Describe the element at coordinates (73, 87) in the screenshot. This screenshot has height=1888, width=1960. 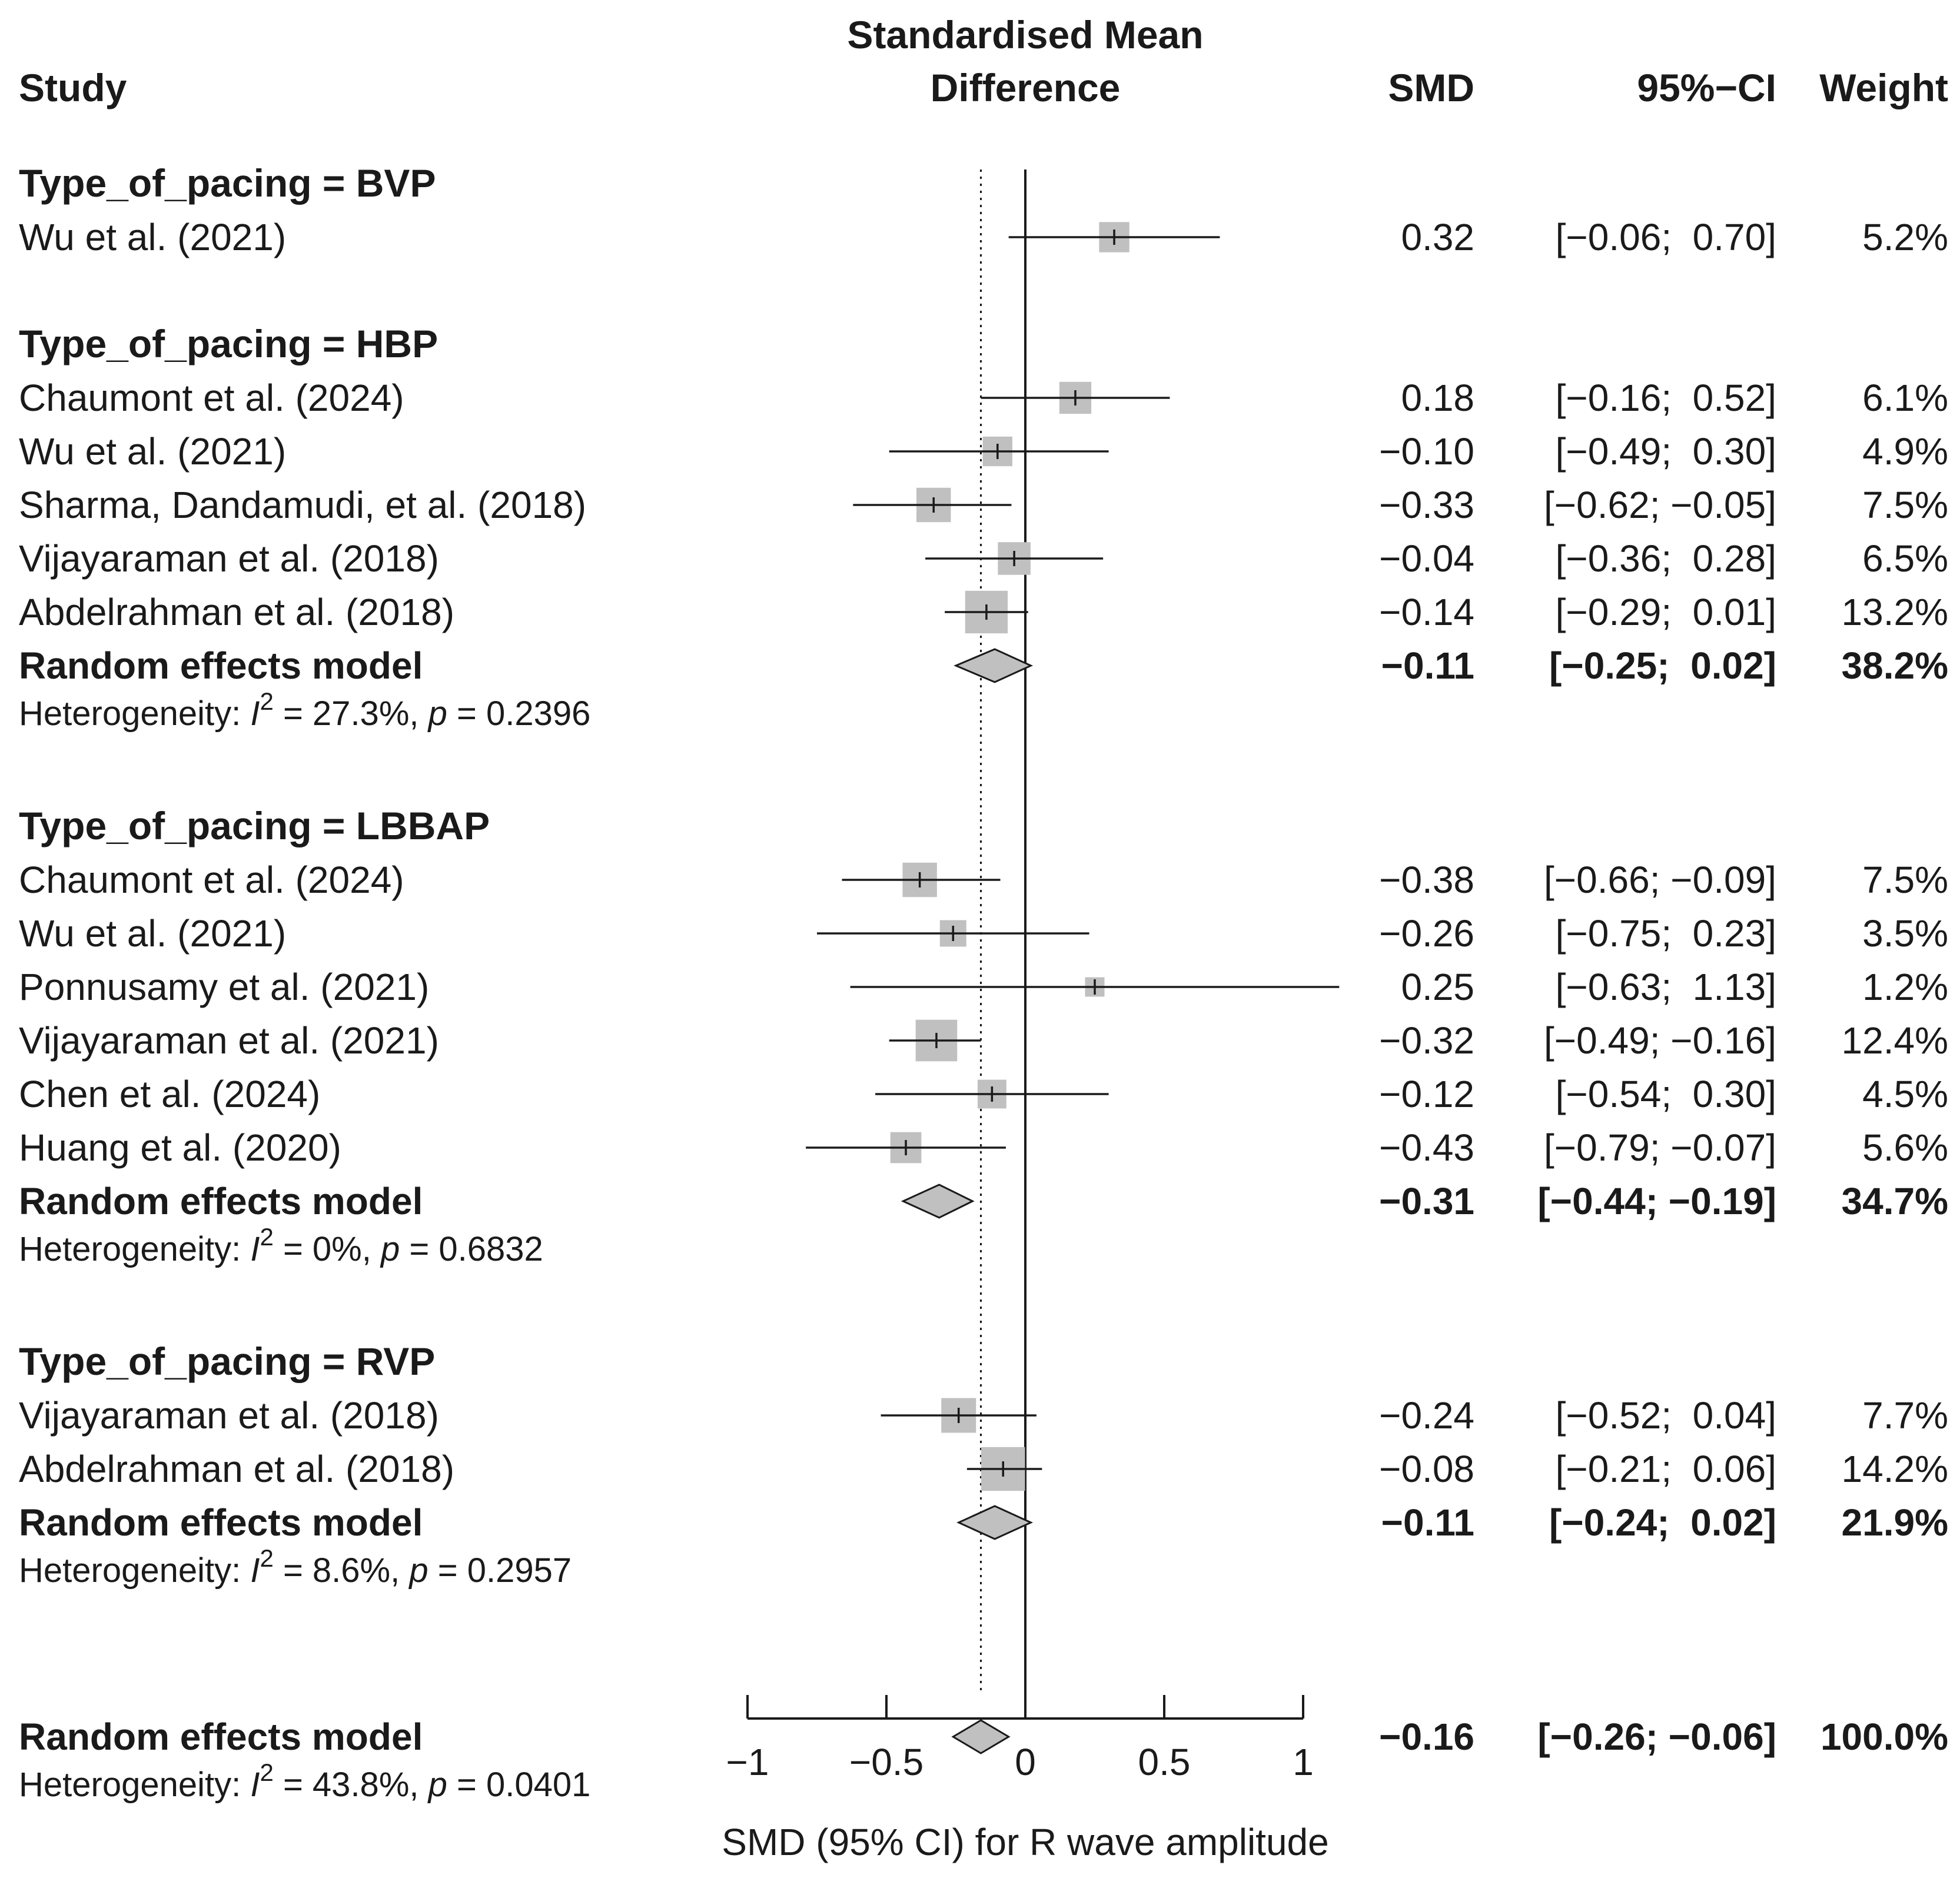
I see `header-study: Study` at that location.